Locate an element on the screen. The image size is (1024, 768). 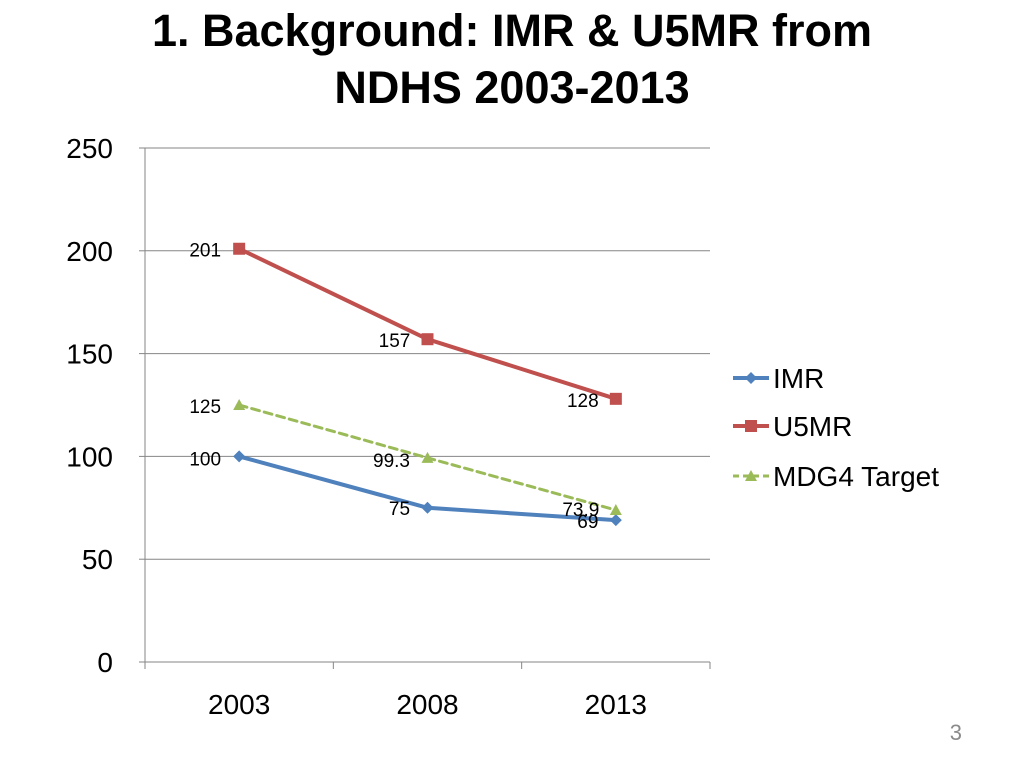
slide-number: 3 is located at coordinates (955, 732).